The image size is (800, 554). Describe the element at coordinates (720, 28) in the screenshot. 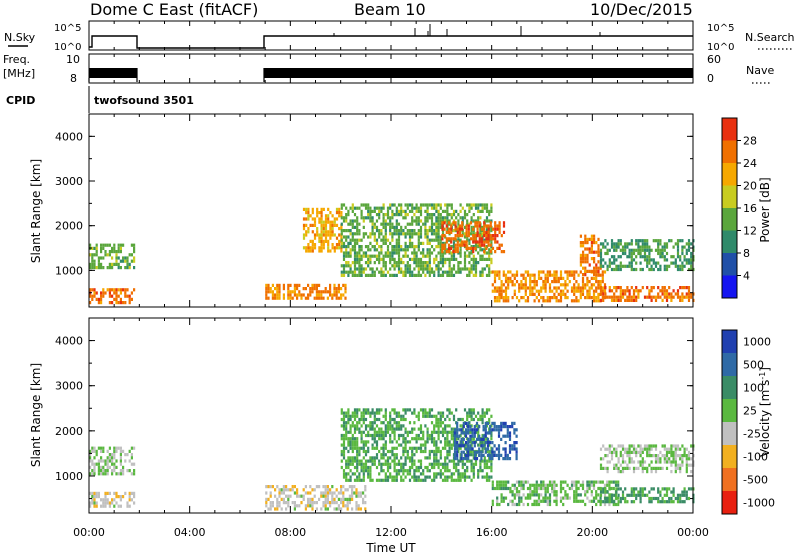

I see `nsearch-tick-top: 10^5` at that location.